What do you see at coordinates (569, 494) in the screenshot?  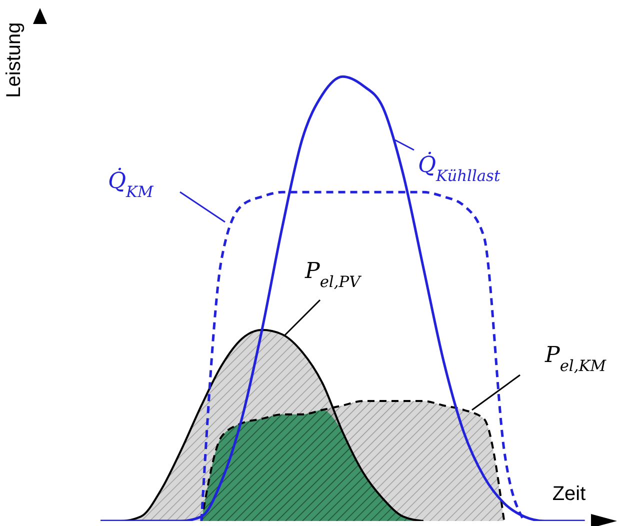 I see `x-axis-title: Zeit` at bounding box center [569, 494].